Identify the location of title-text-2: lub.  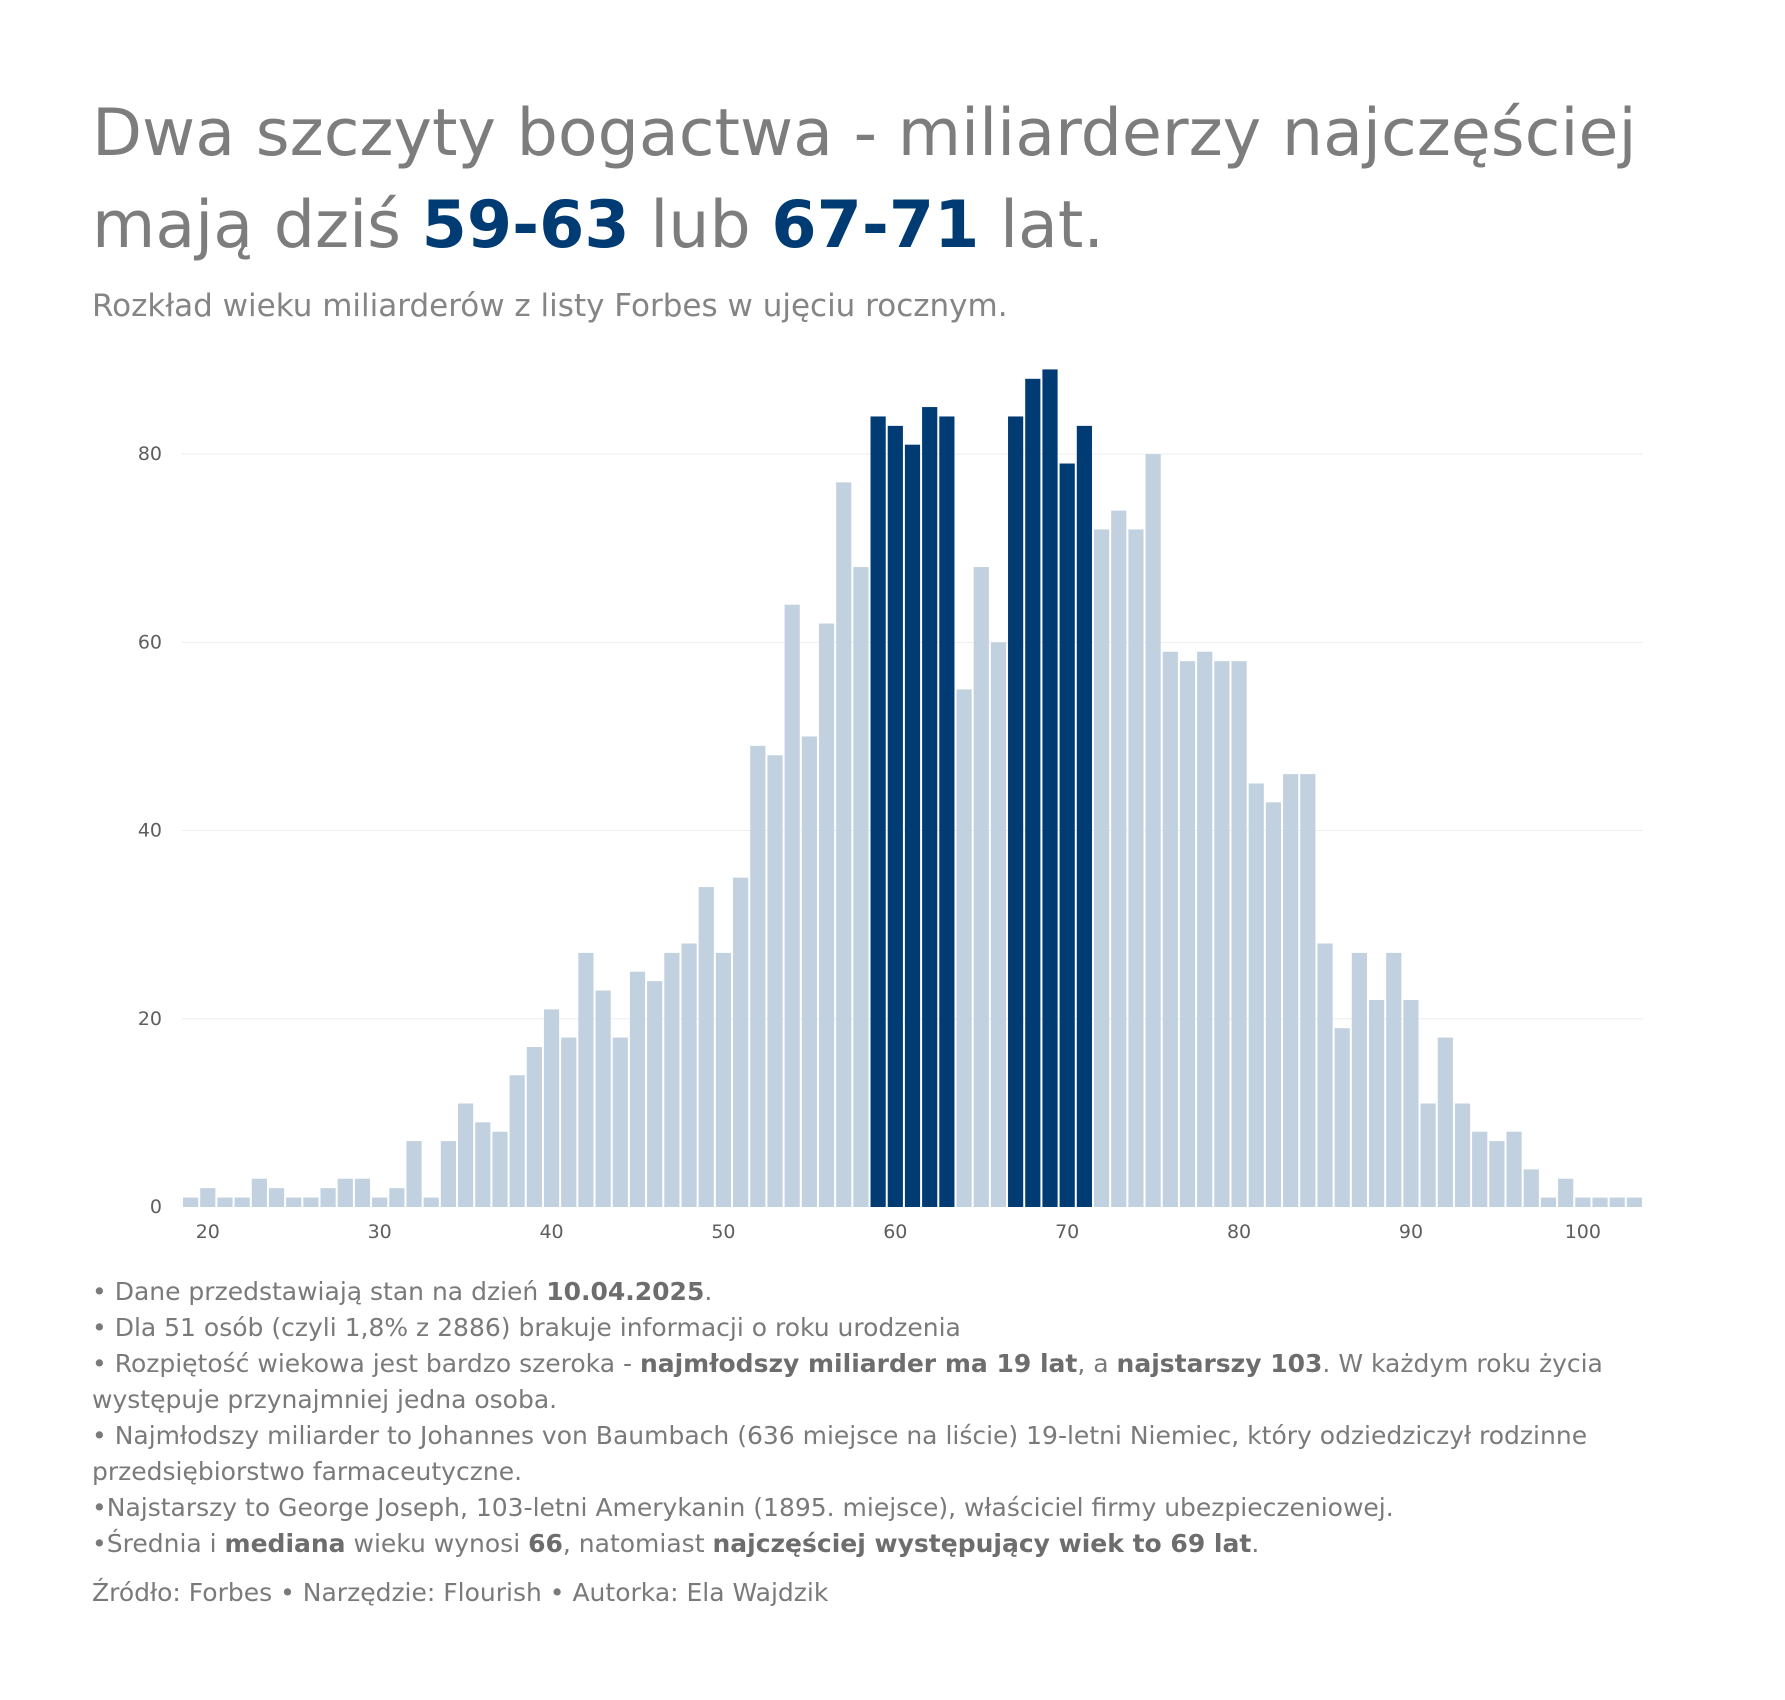
(700, 225).